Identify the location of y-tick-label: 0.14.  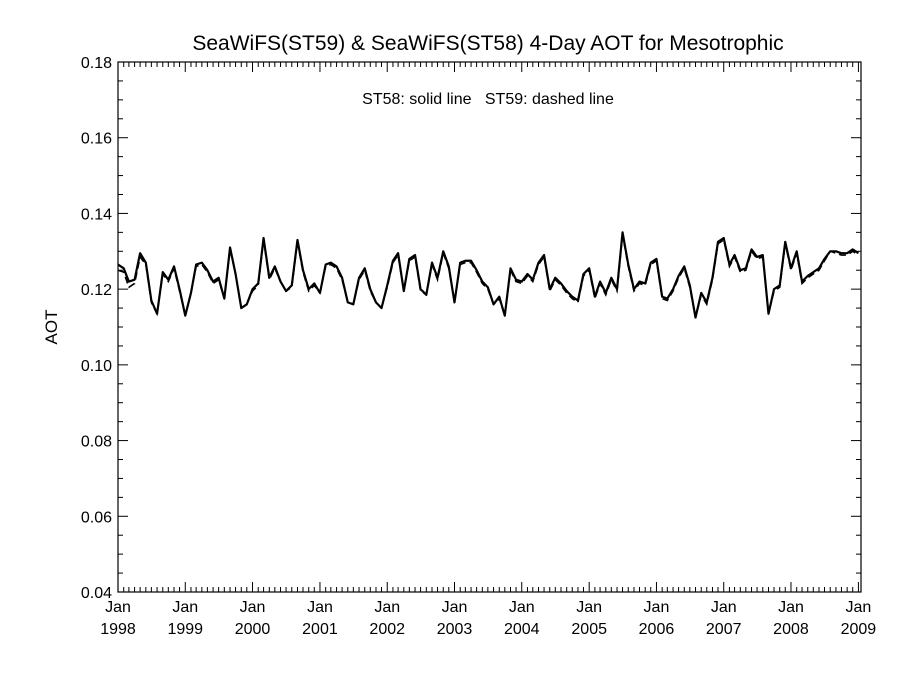
(96, 214).